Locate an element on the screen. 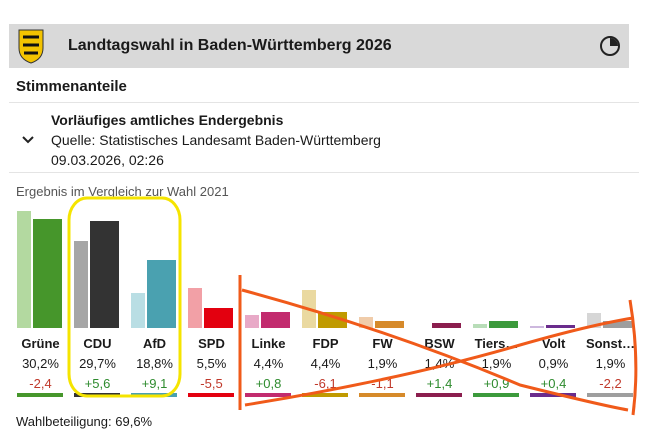  result-timestamp: 09.03.2026, 02:26 is located at coordinates (107, 160).